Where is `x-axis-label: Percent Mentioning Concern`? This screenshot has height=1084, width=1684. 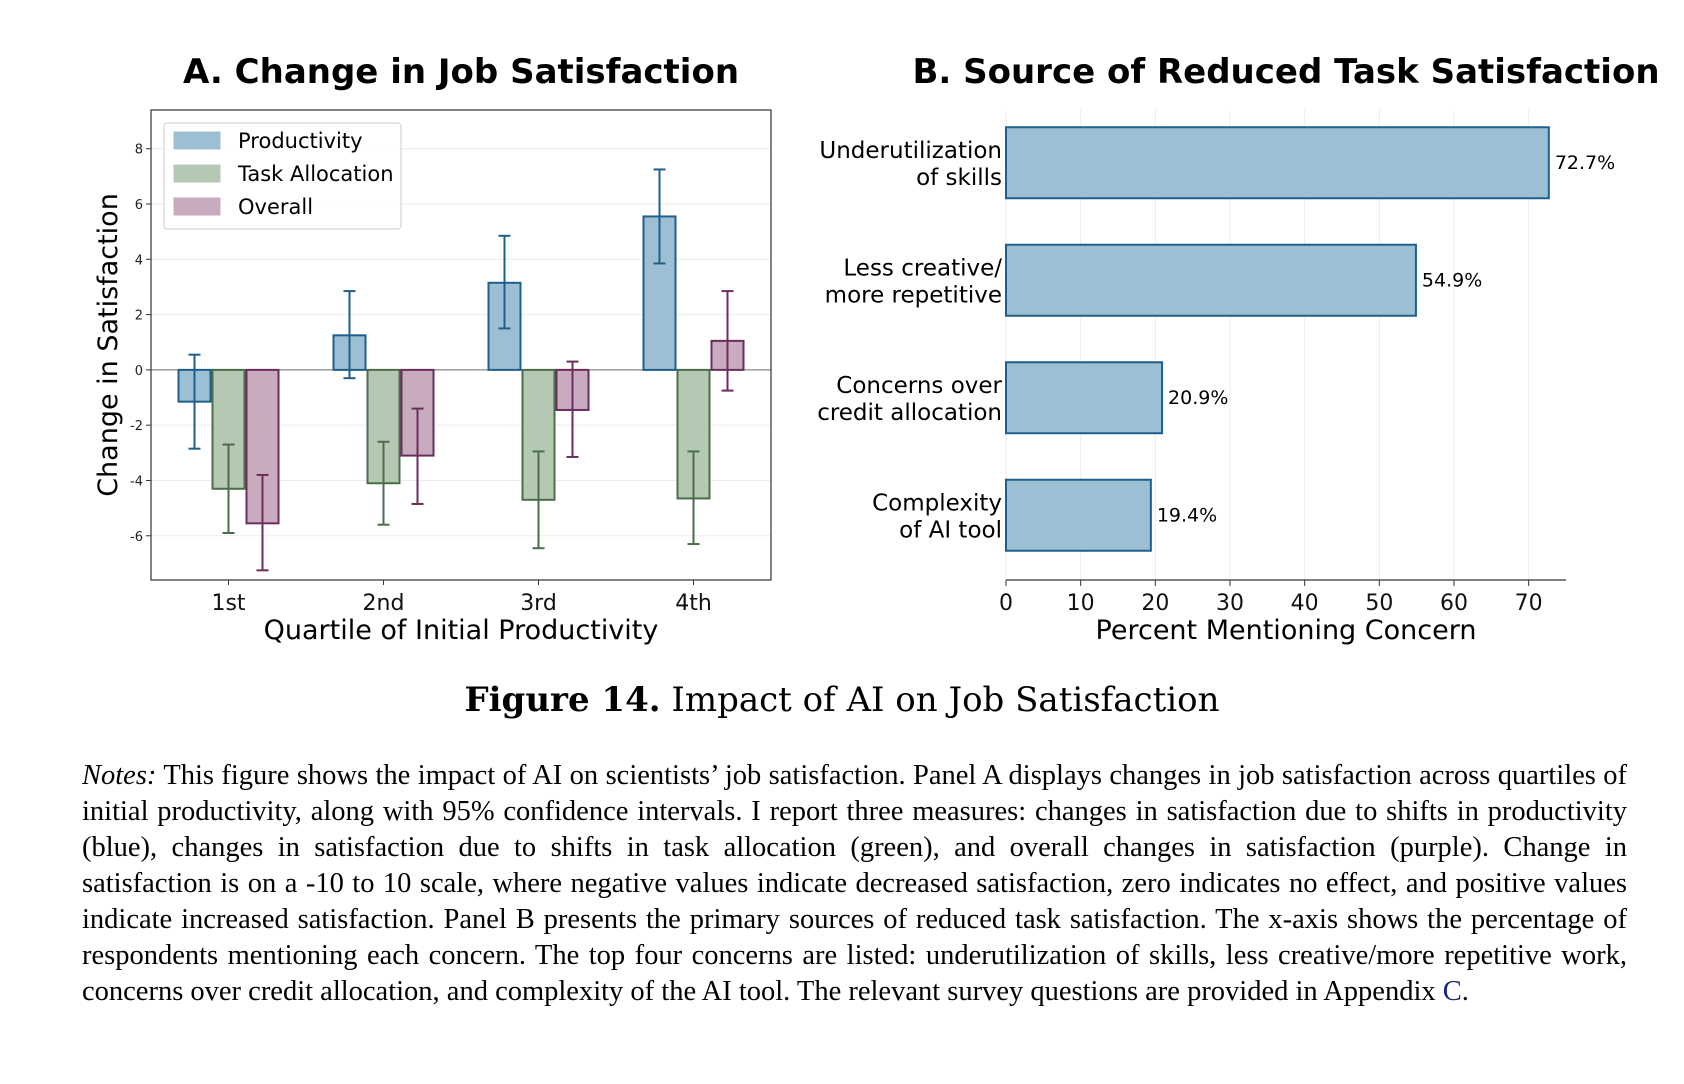 x-axis-label: Percent Mentioning Concern is located at coordinates (1286, 630).